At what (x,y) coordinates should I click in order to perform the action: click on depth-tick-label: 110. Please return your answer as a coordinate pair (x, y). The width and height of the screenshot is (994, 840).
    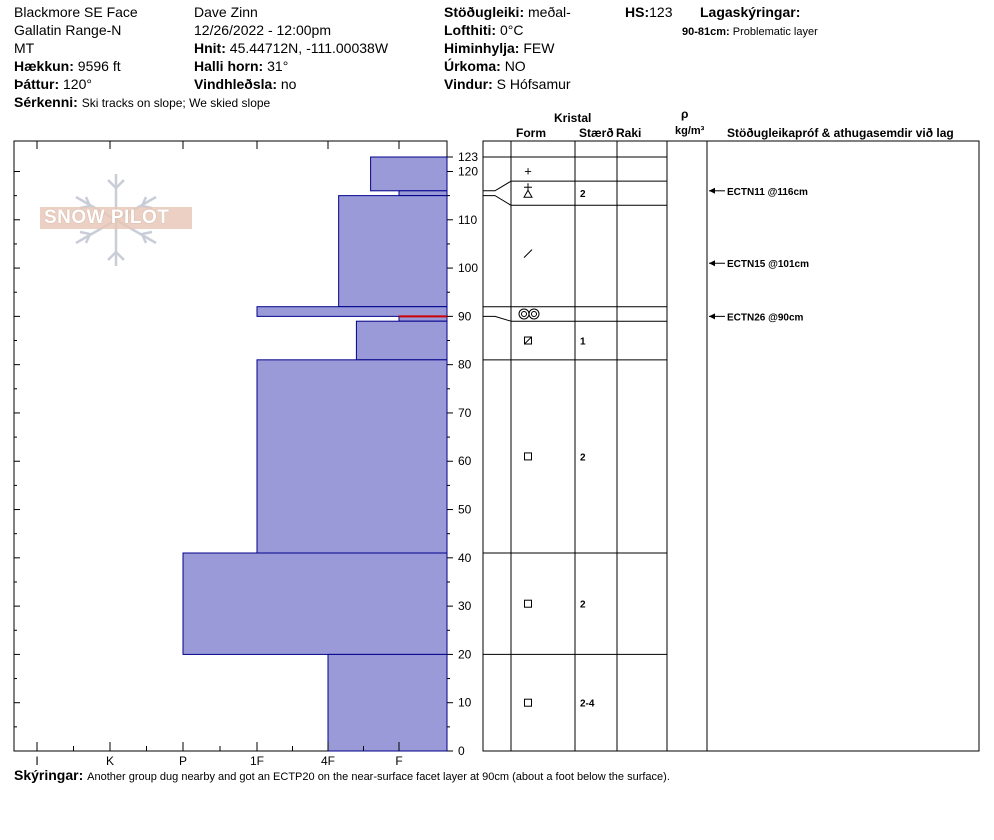
    Looking at the image, I should click on (467, 220).